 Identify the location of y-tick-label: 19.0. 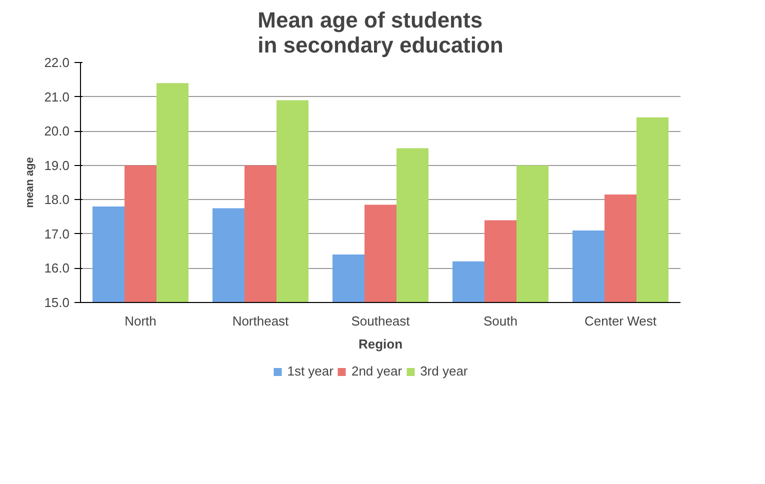
(57, 165).